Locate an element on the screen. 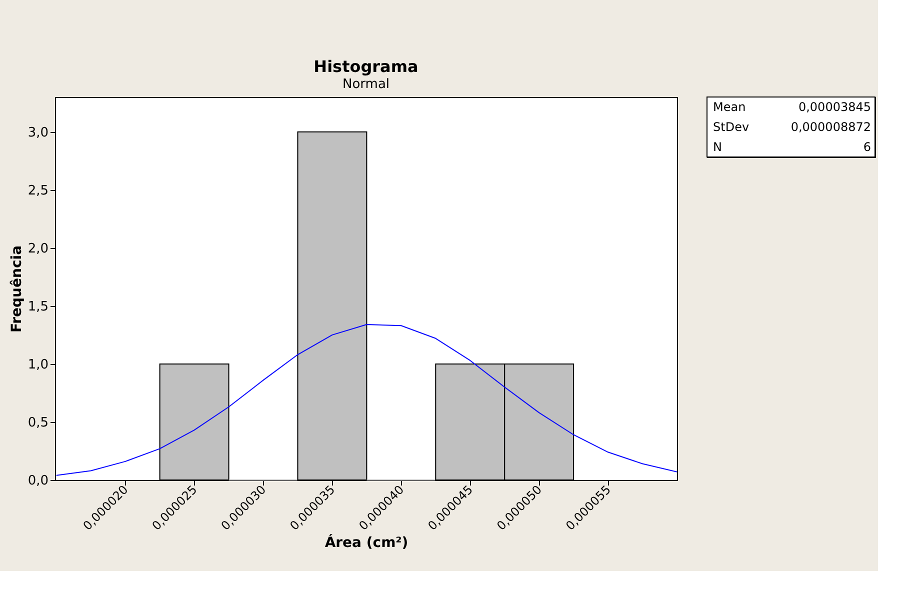 The width and height of the screenshot is (909, 615). text: Mean 0,00003845 is located at coordinates (792, 107).